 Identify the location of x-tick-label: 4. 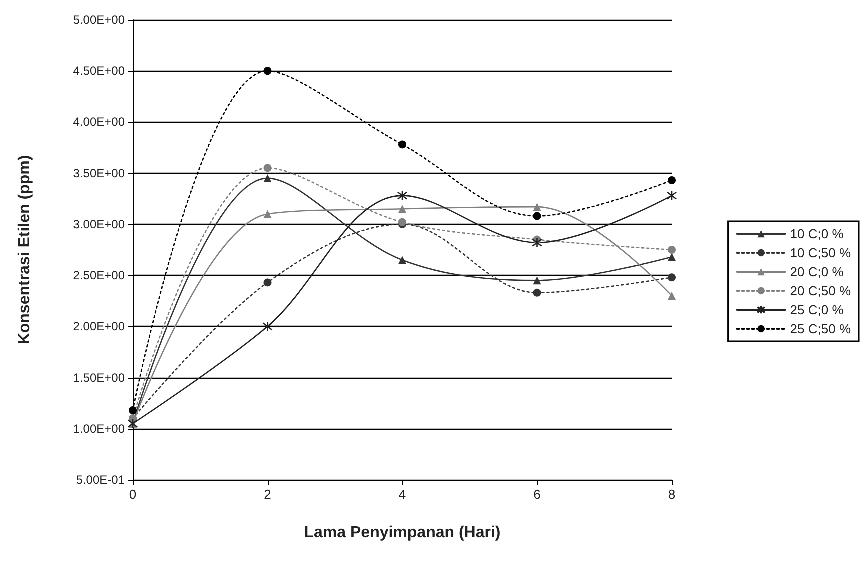
(402, 494).